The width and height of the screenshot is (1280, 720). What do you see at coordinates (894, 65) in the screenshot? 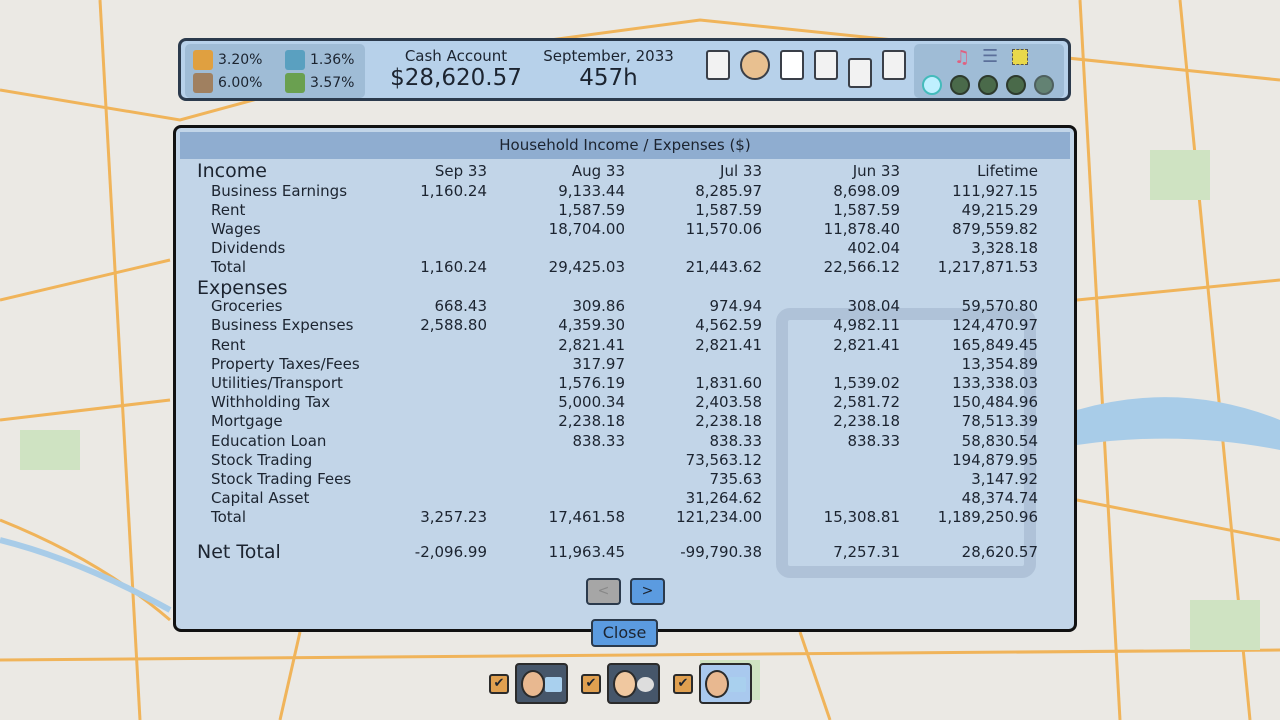
I see `education-icon` at bounding box center [894, 65].